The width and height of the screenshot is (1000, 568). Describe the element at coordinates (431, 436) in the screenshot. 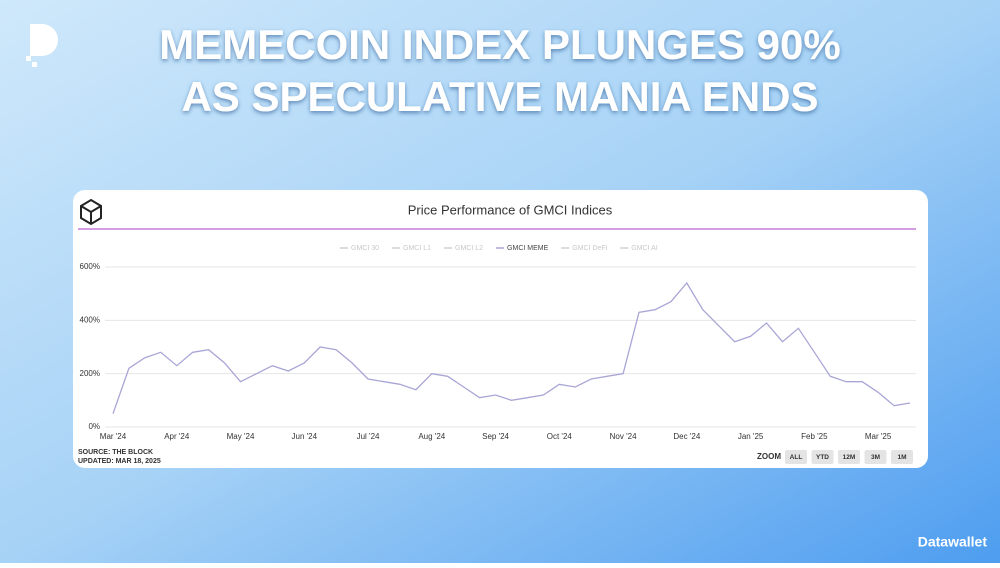

I see `x-tick-label: Aug '24` at that location.